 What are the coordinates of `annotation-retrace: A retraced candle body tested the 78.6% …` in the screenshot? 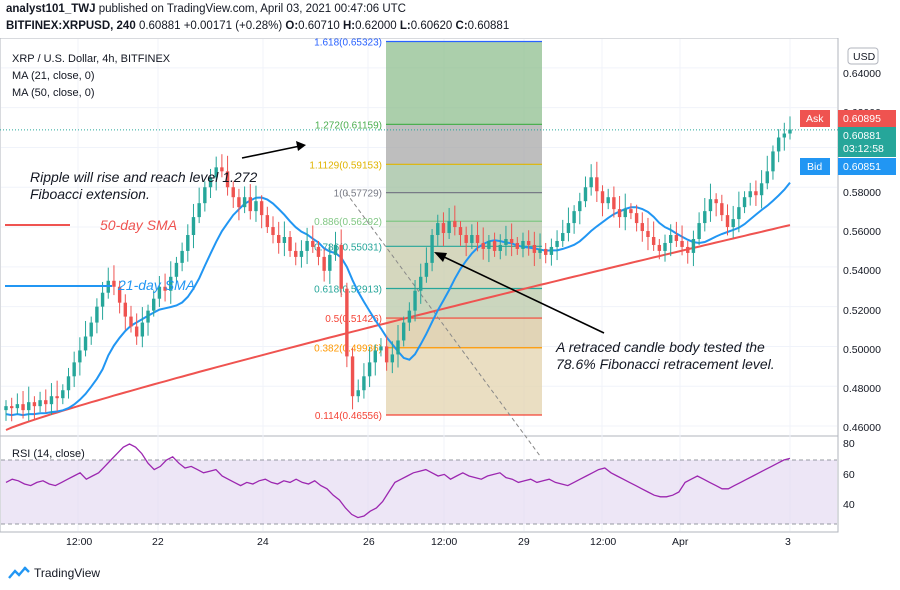 It's located at (604, 312).